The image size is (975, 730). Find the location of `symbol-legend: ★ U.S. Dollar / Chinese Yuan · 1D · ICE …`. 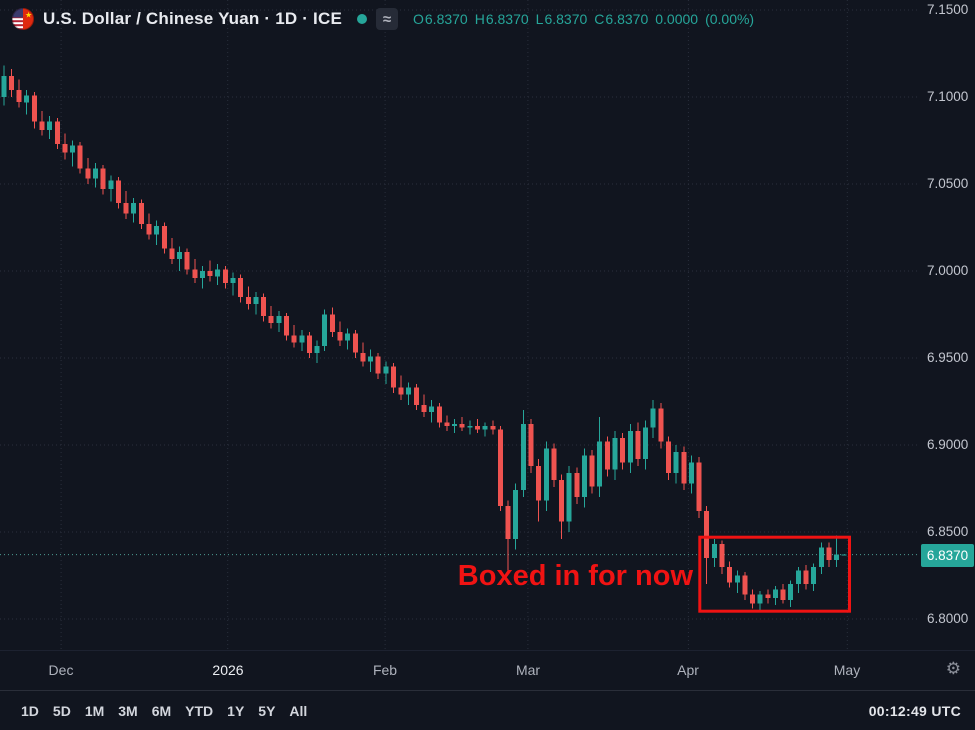

symbol-legend: ★ U.S. Dollar / Chinese Yuan · 1D · ICE … is located at coordinates (383, 19).